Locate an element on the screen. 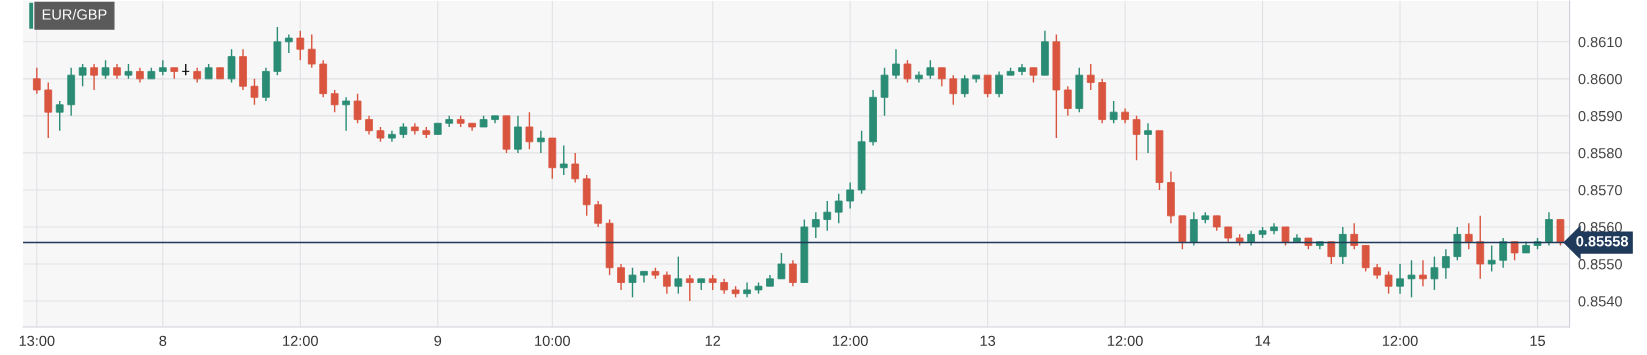 The width and height of the screenshot is (1647, 355). y-tick-label: 0.8560 is located at coordinates (1600, 227).